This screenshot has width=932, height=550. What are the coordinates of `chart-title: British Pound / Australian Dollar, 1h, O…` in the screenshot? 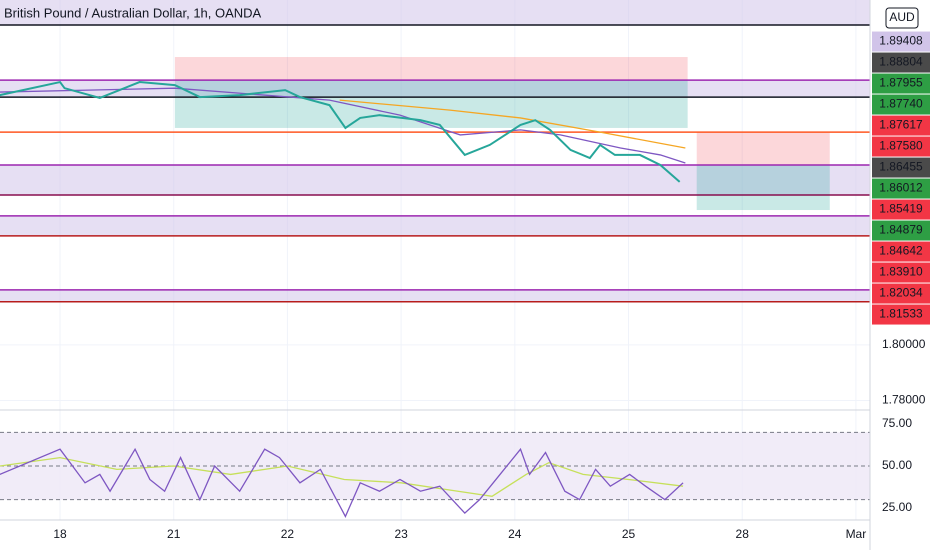 It's located at (133, 12).